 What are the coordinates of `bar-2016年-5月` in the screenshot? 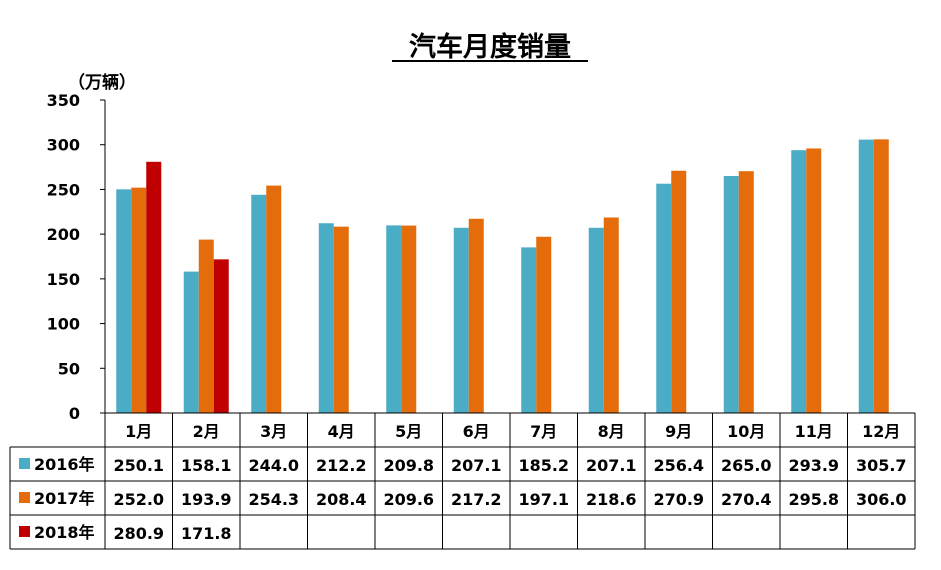 It's located at (394, 319).